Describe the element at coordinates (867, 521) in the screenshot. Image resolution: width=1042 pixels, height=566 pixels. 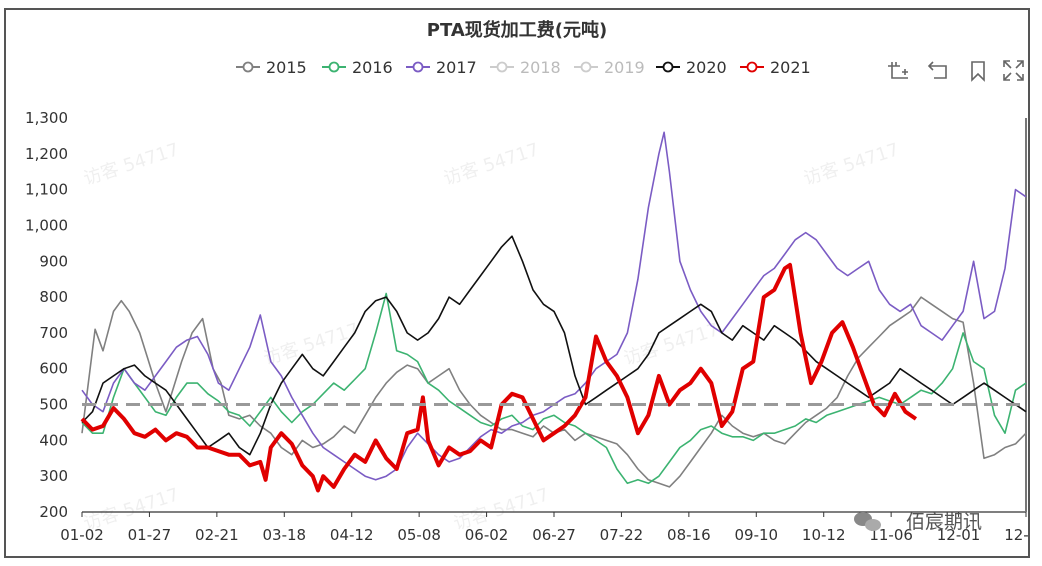
I see `wechat-icon` at that location.